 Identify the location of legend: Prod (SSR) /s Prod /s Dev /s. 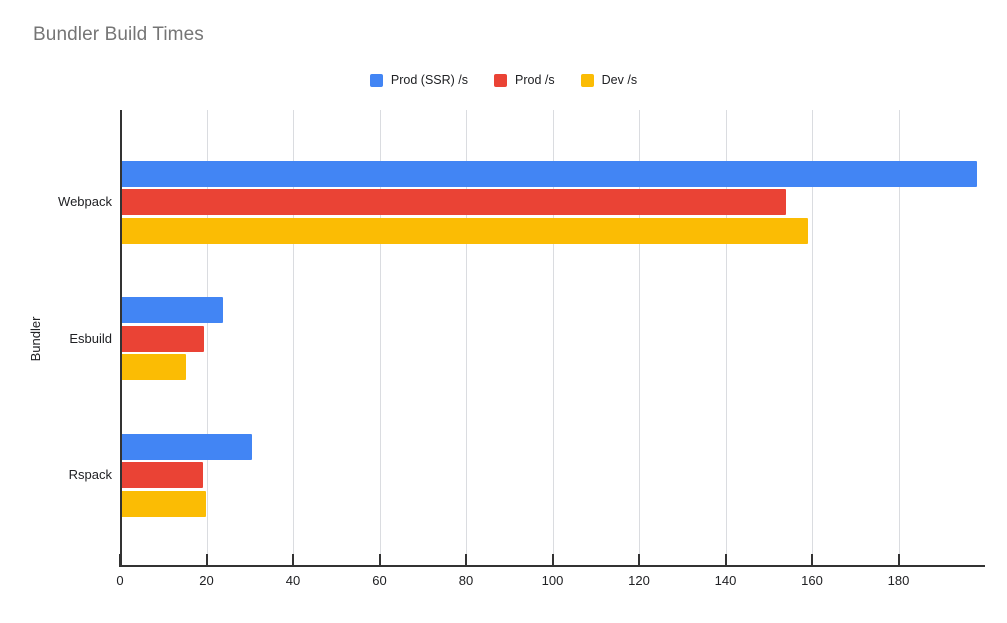
(503, 80).